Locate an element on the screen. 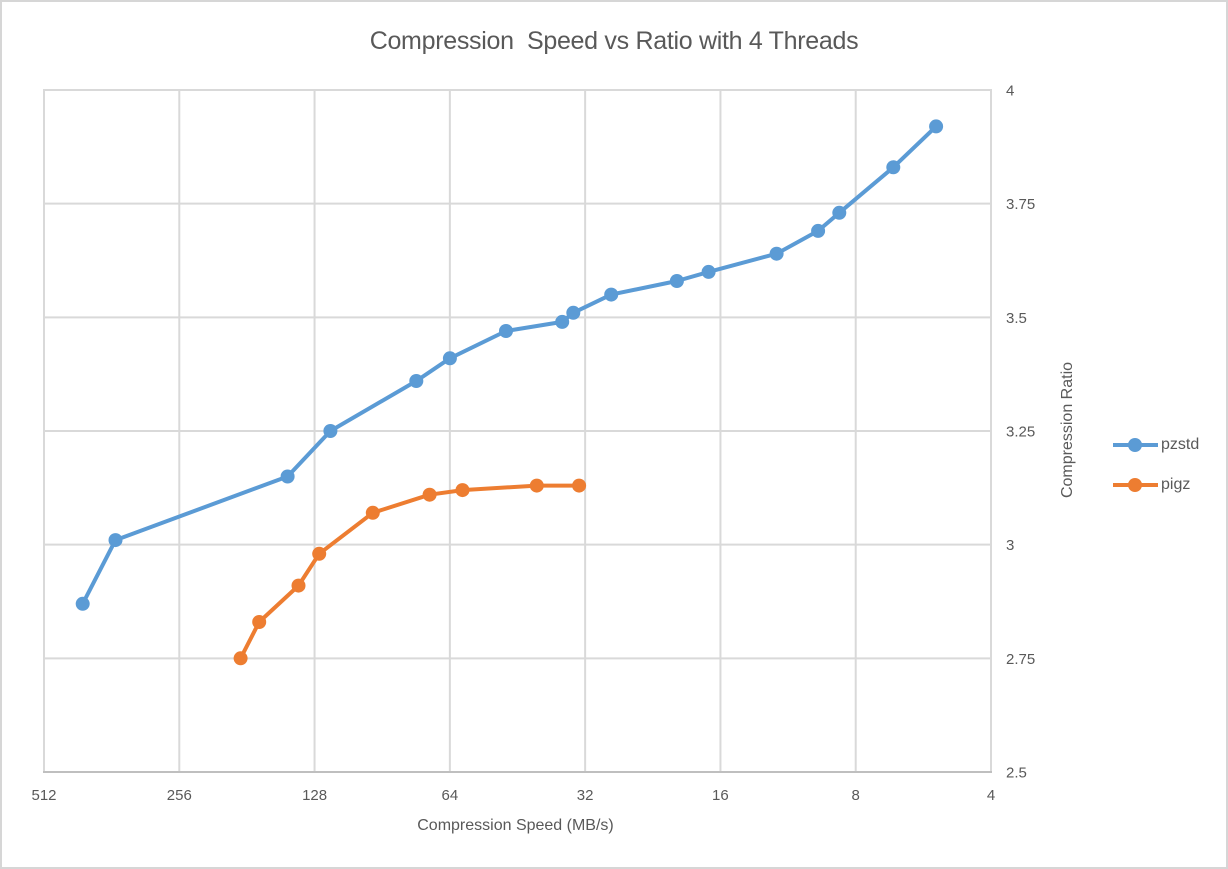 Image resolution: width=1228 pixels, height=869 pixels. x-tick-label: 256 is located at coordinates (179, 795).